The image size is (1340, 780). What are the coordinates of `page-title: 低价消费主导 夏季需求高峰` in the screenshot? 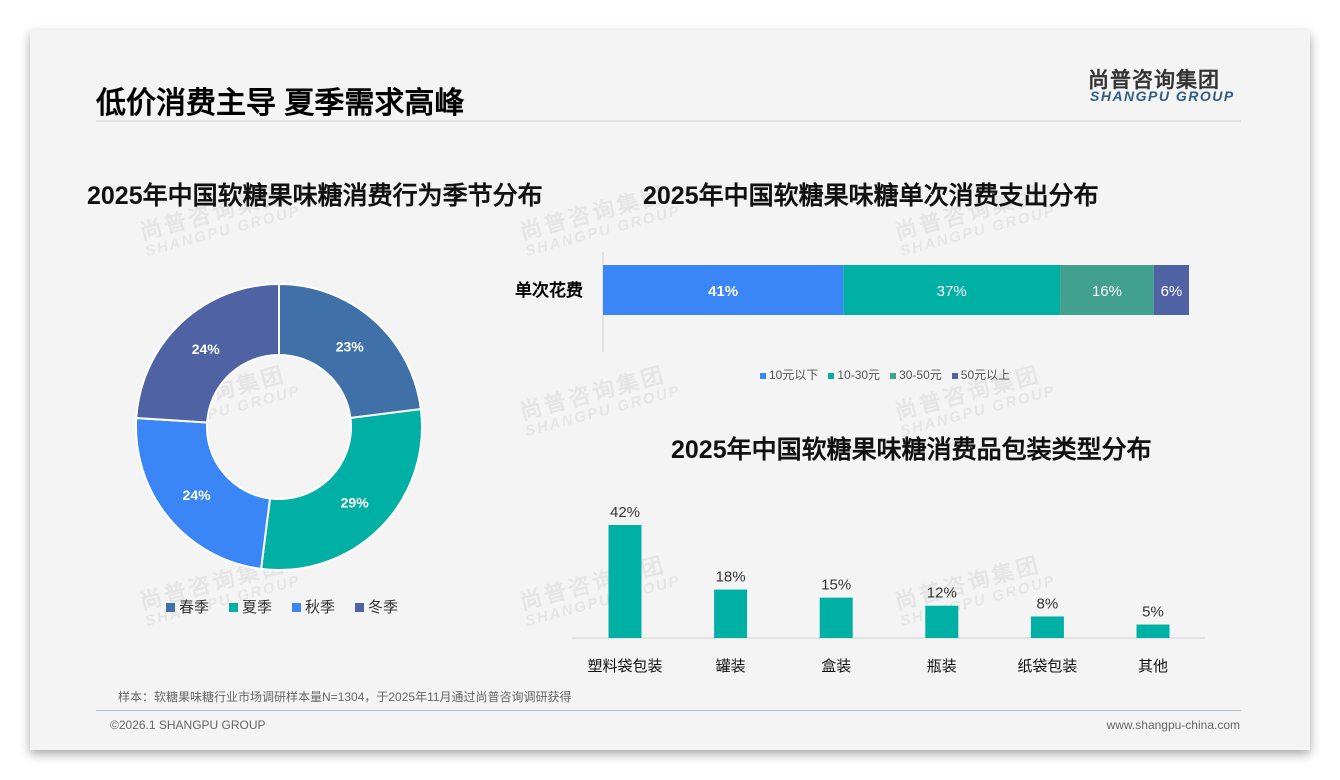 It's located at (280, 103).